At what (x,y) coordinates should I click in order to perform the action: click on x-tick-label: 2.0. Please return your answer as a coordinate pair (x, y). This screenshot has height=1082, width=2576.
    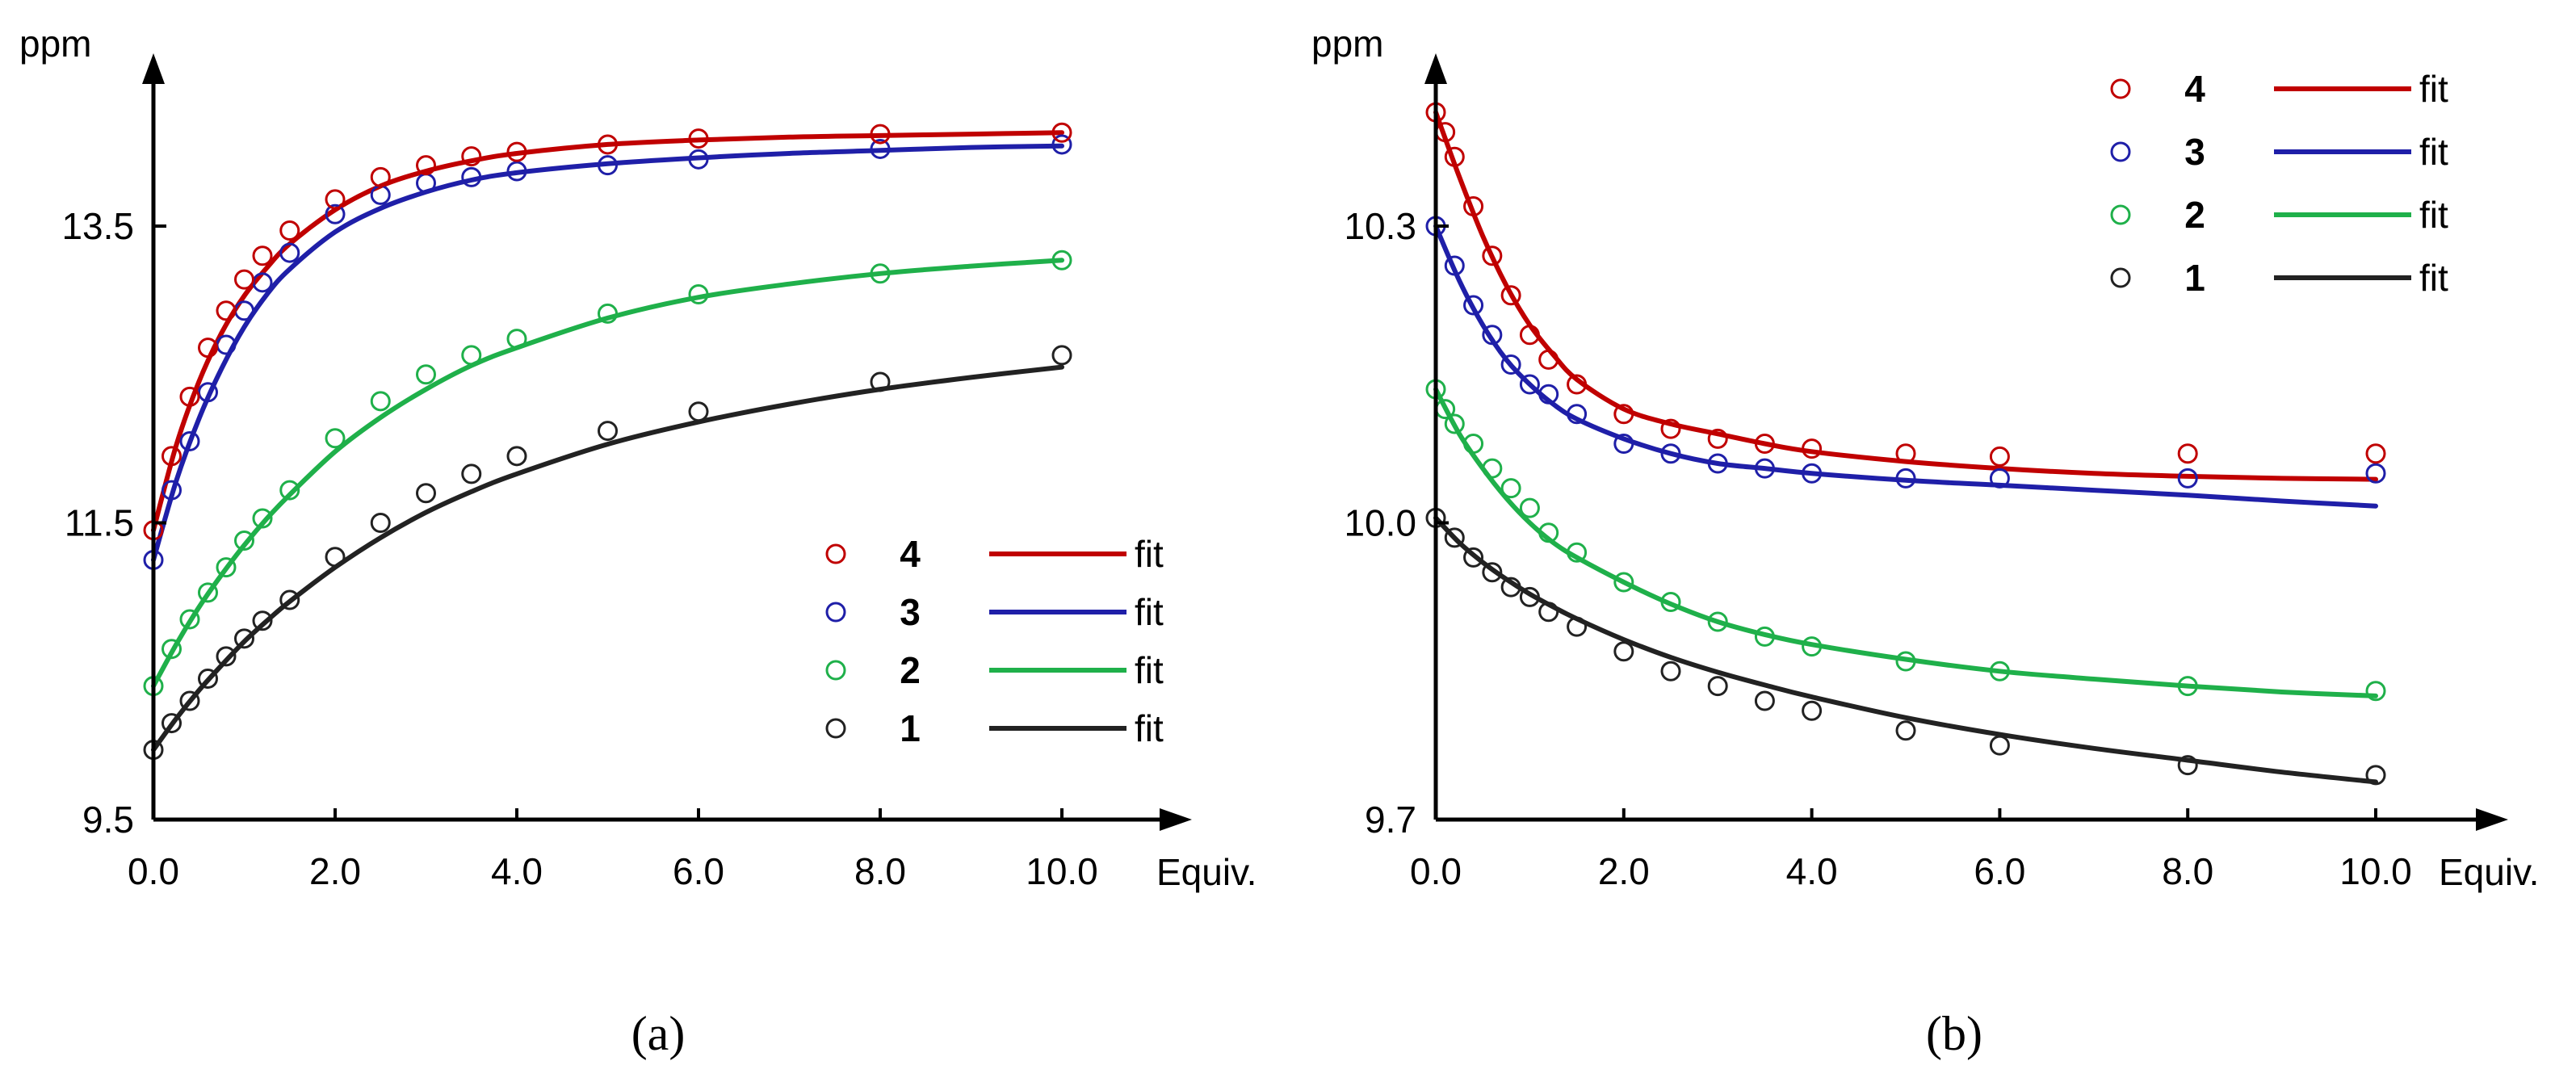
    Looking at the image, I should click on (1624, 871).